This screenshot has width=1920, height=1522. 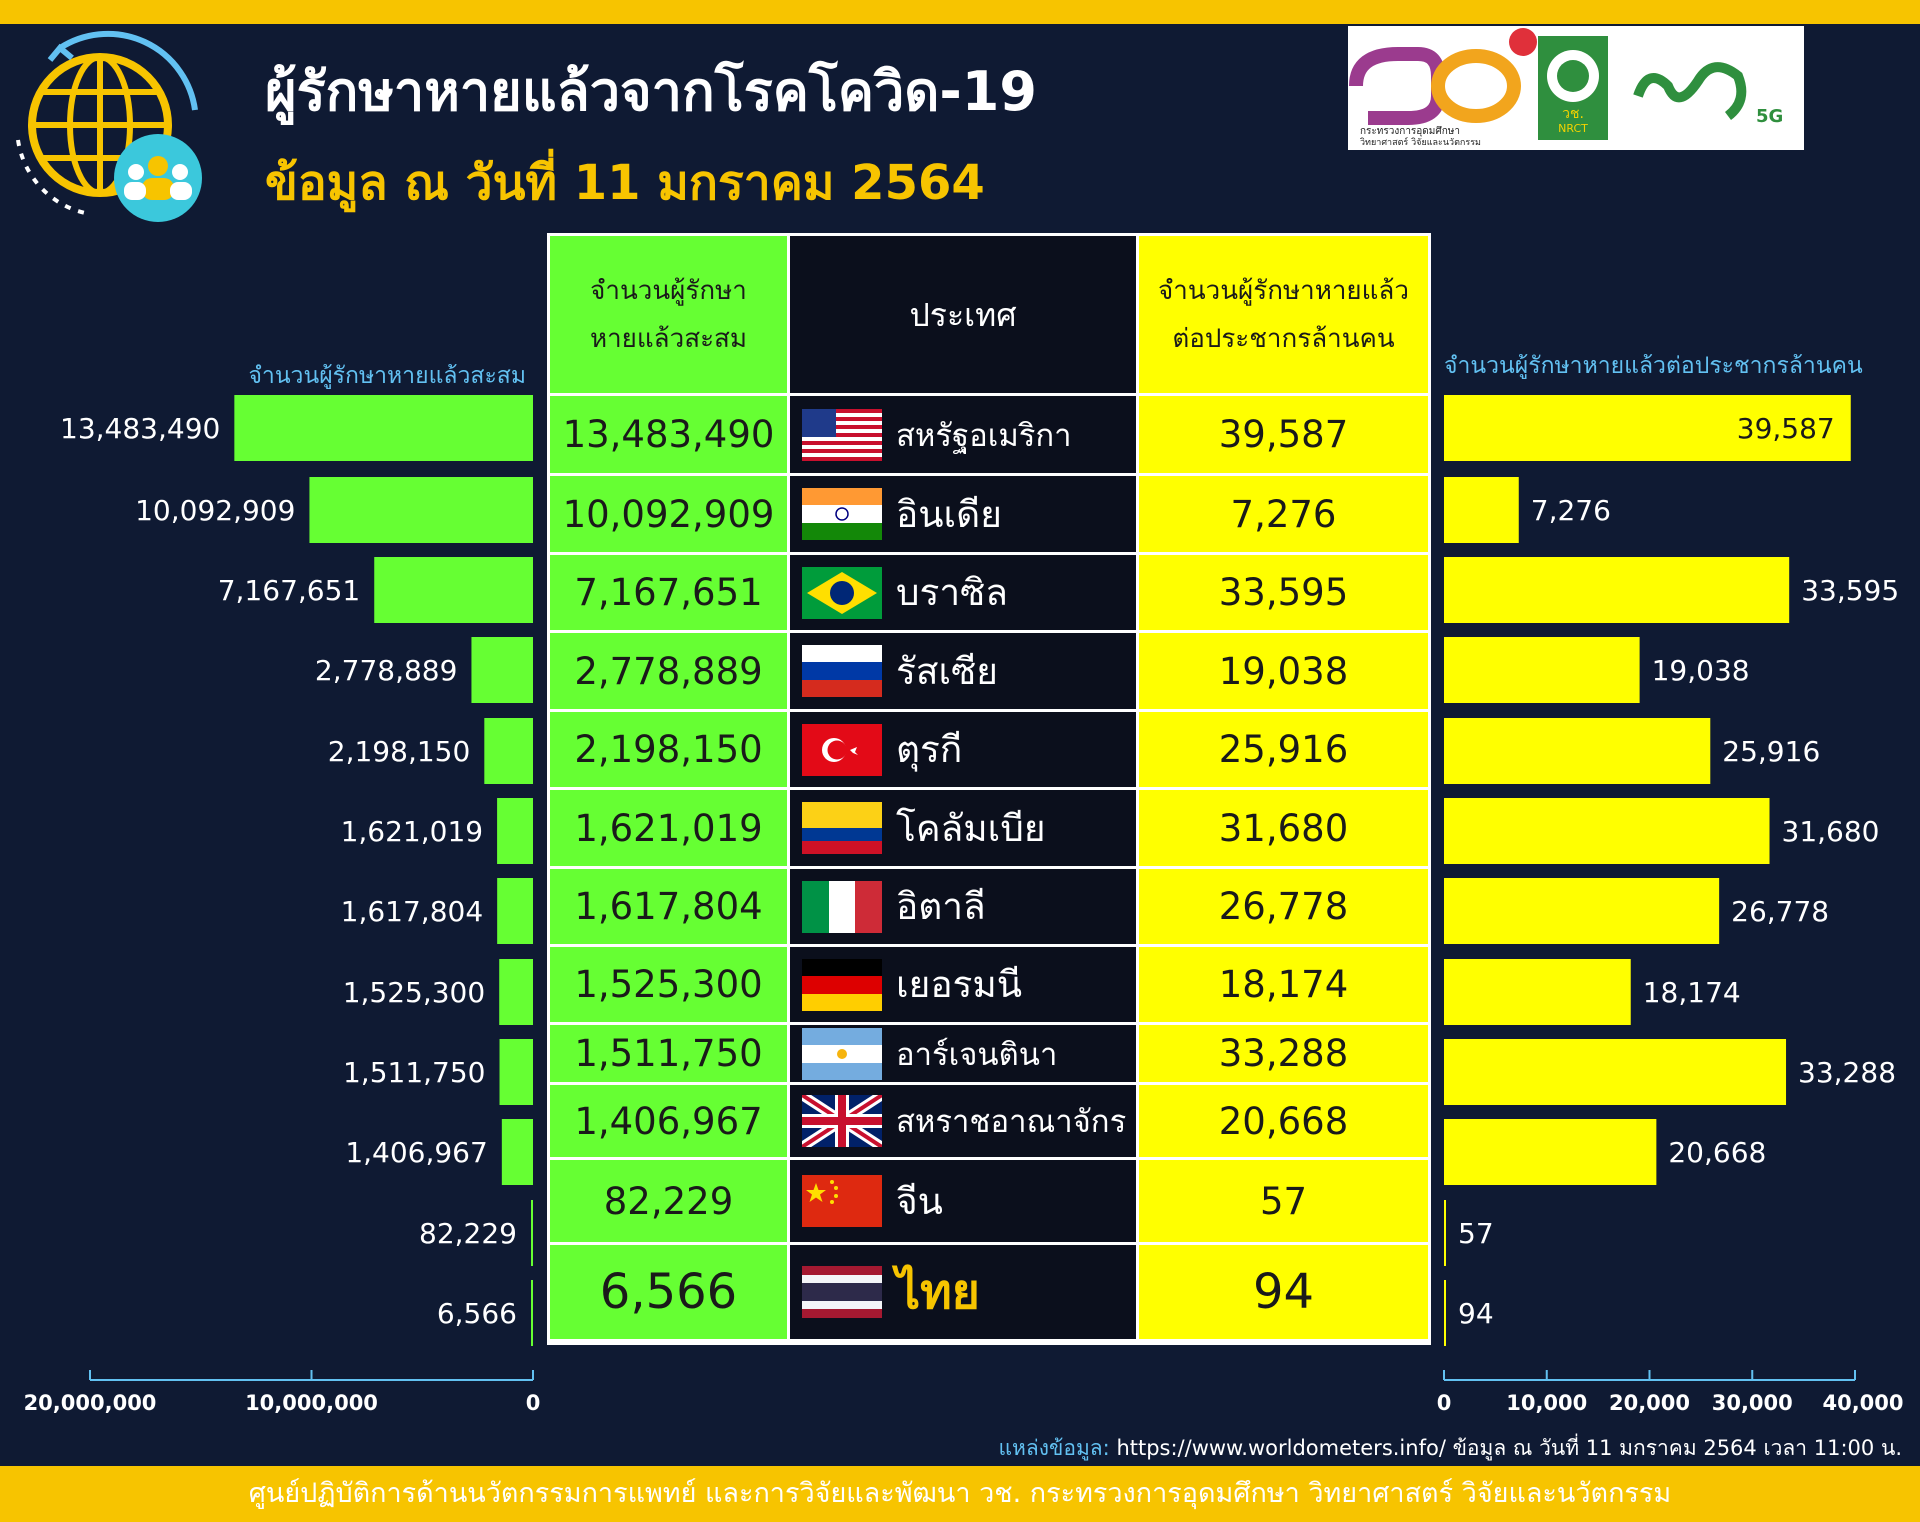 What do you see at coordinates (963, 1201) in the screenshot?
I see `table-cell-country: จีน` at bounding box center [963, 1201].